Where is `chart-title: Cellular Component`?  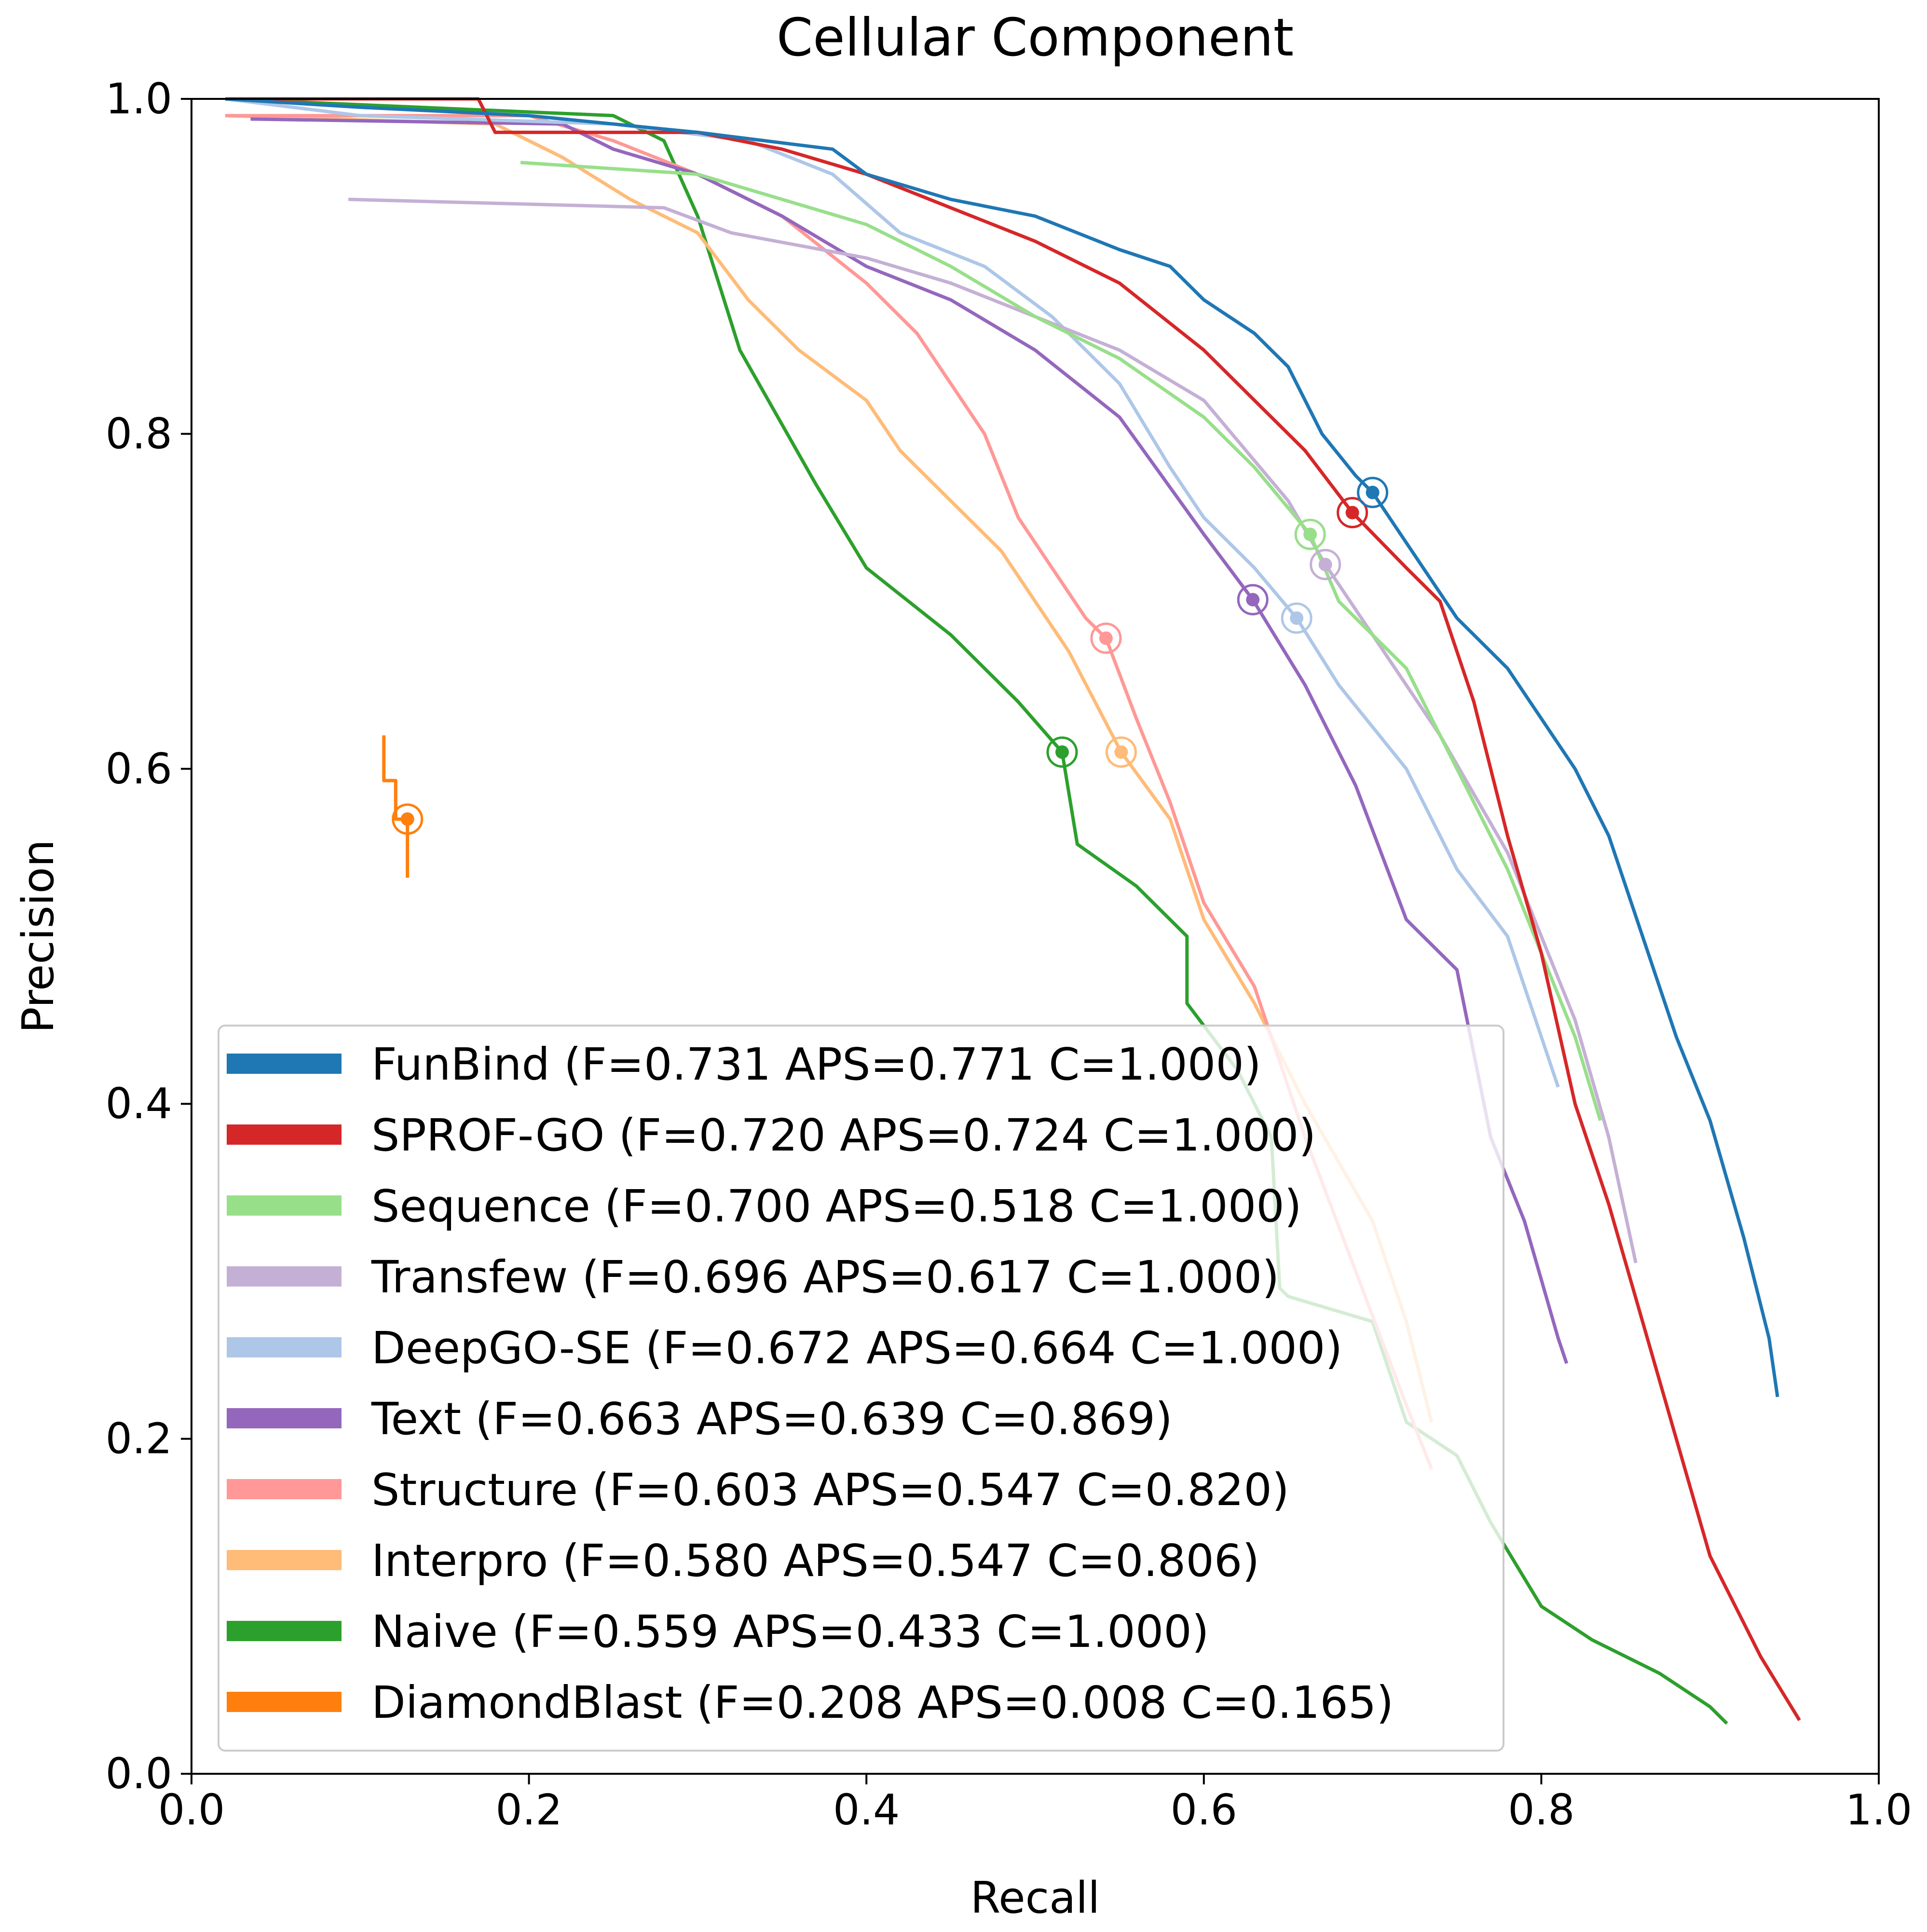 chart-title: Cellular Component is located at coordinates (1036, 38).